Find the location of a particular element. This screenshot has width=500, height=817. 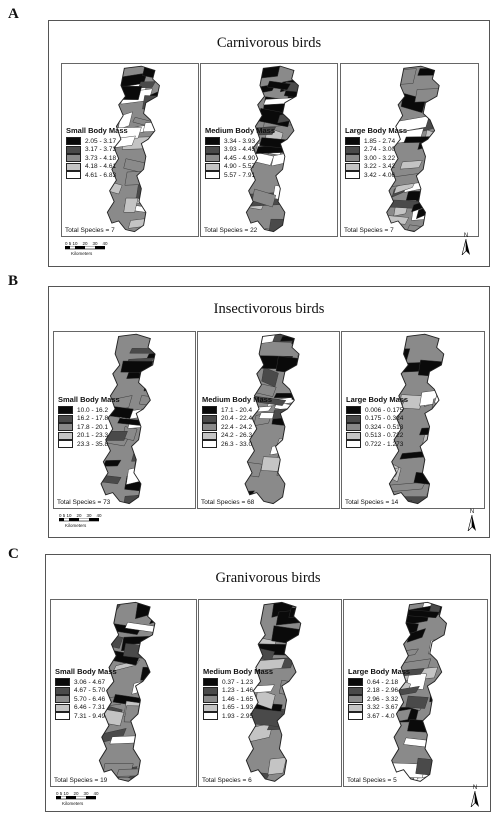

legend-row: 3.73 - 4.18 is located at coordinates (97, 158).